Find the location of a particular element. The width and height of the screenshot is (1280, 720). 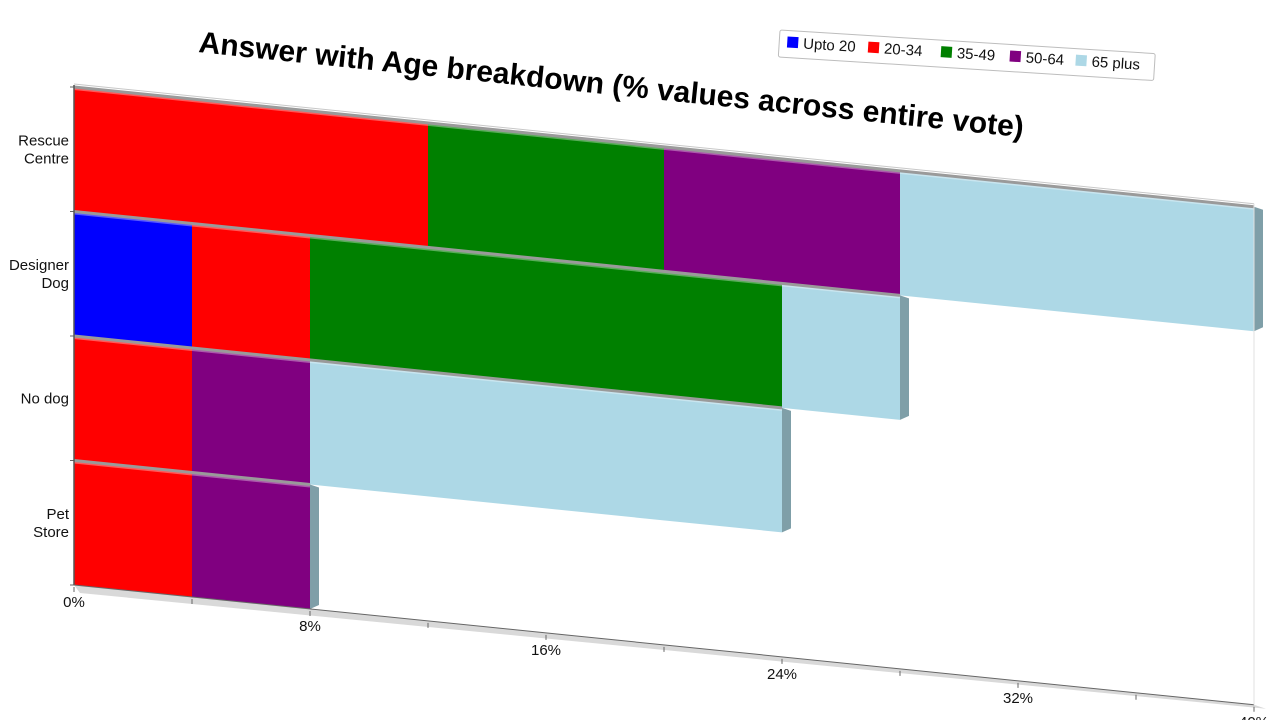

legend-label-65-plus: 65 plus is located at coordinates (1115, 64).